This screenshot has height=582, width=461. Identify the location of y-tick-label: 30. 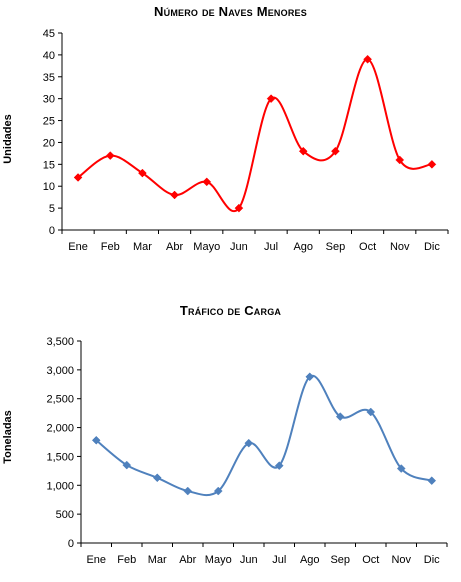
(49, 100).